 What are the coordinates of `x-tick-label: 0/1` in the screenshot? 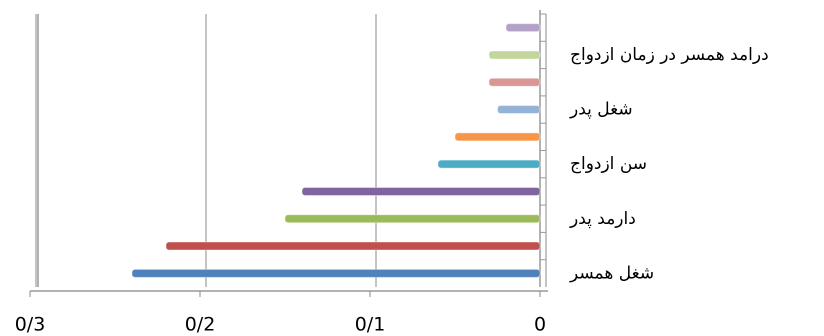 It's located at (370, 325).